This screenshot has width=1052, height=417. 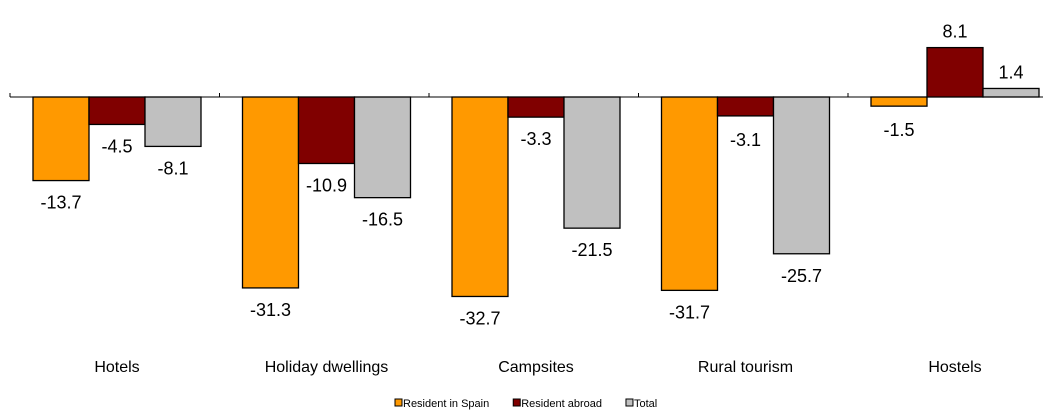 What do you see at coordinates (327, 367) in the screenshot?
I see `category-label: Holiday dwellings` at bounding box center [327, 367].